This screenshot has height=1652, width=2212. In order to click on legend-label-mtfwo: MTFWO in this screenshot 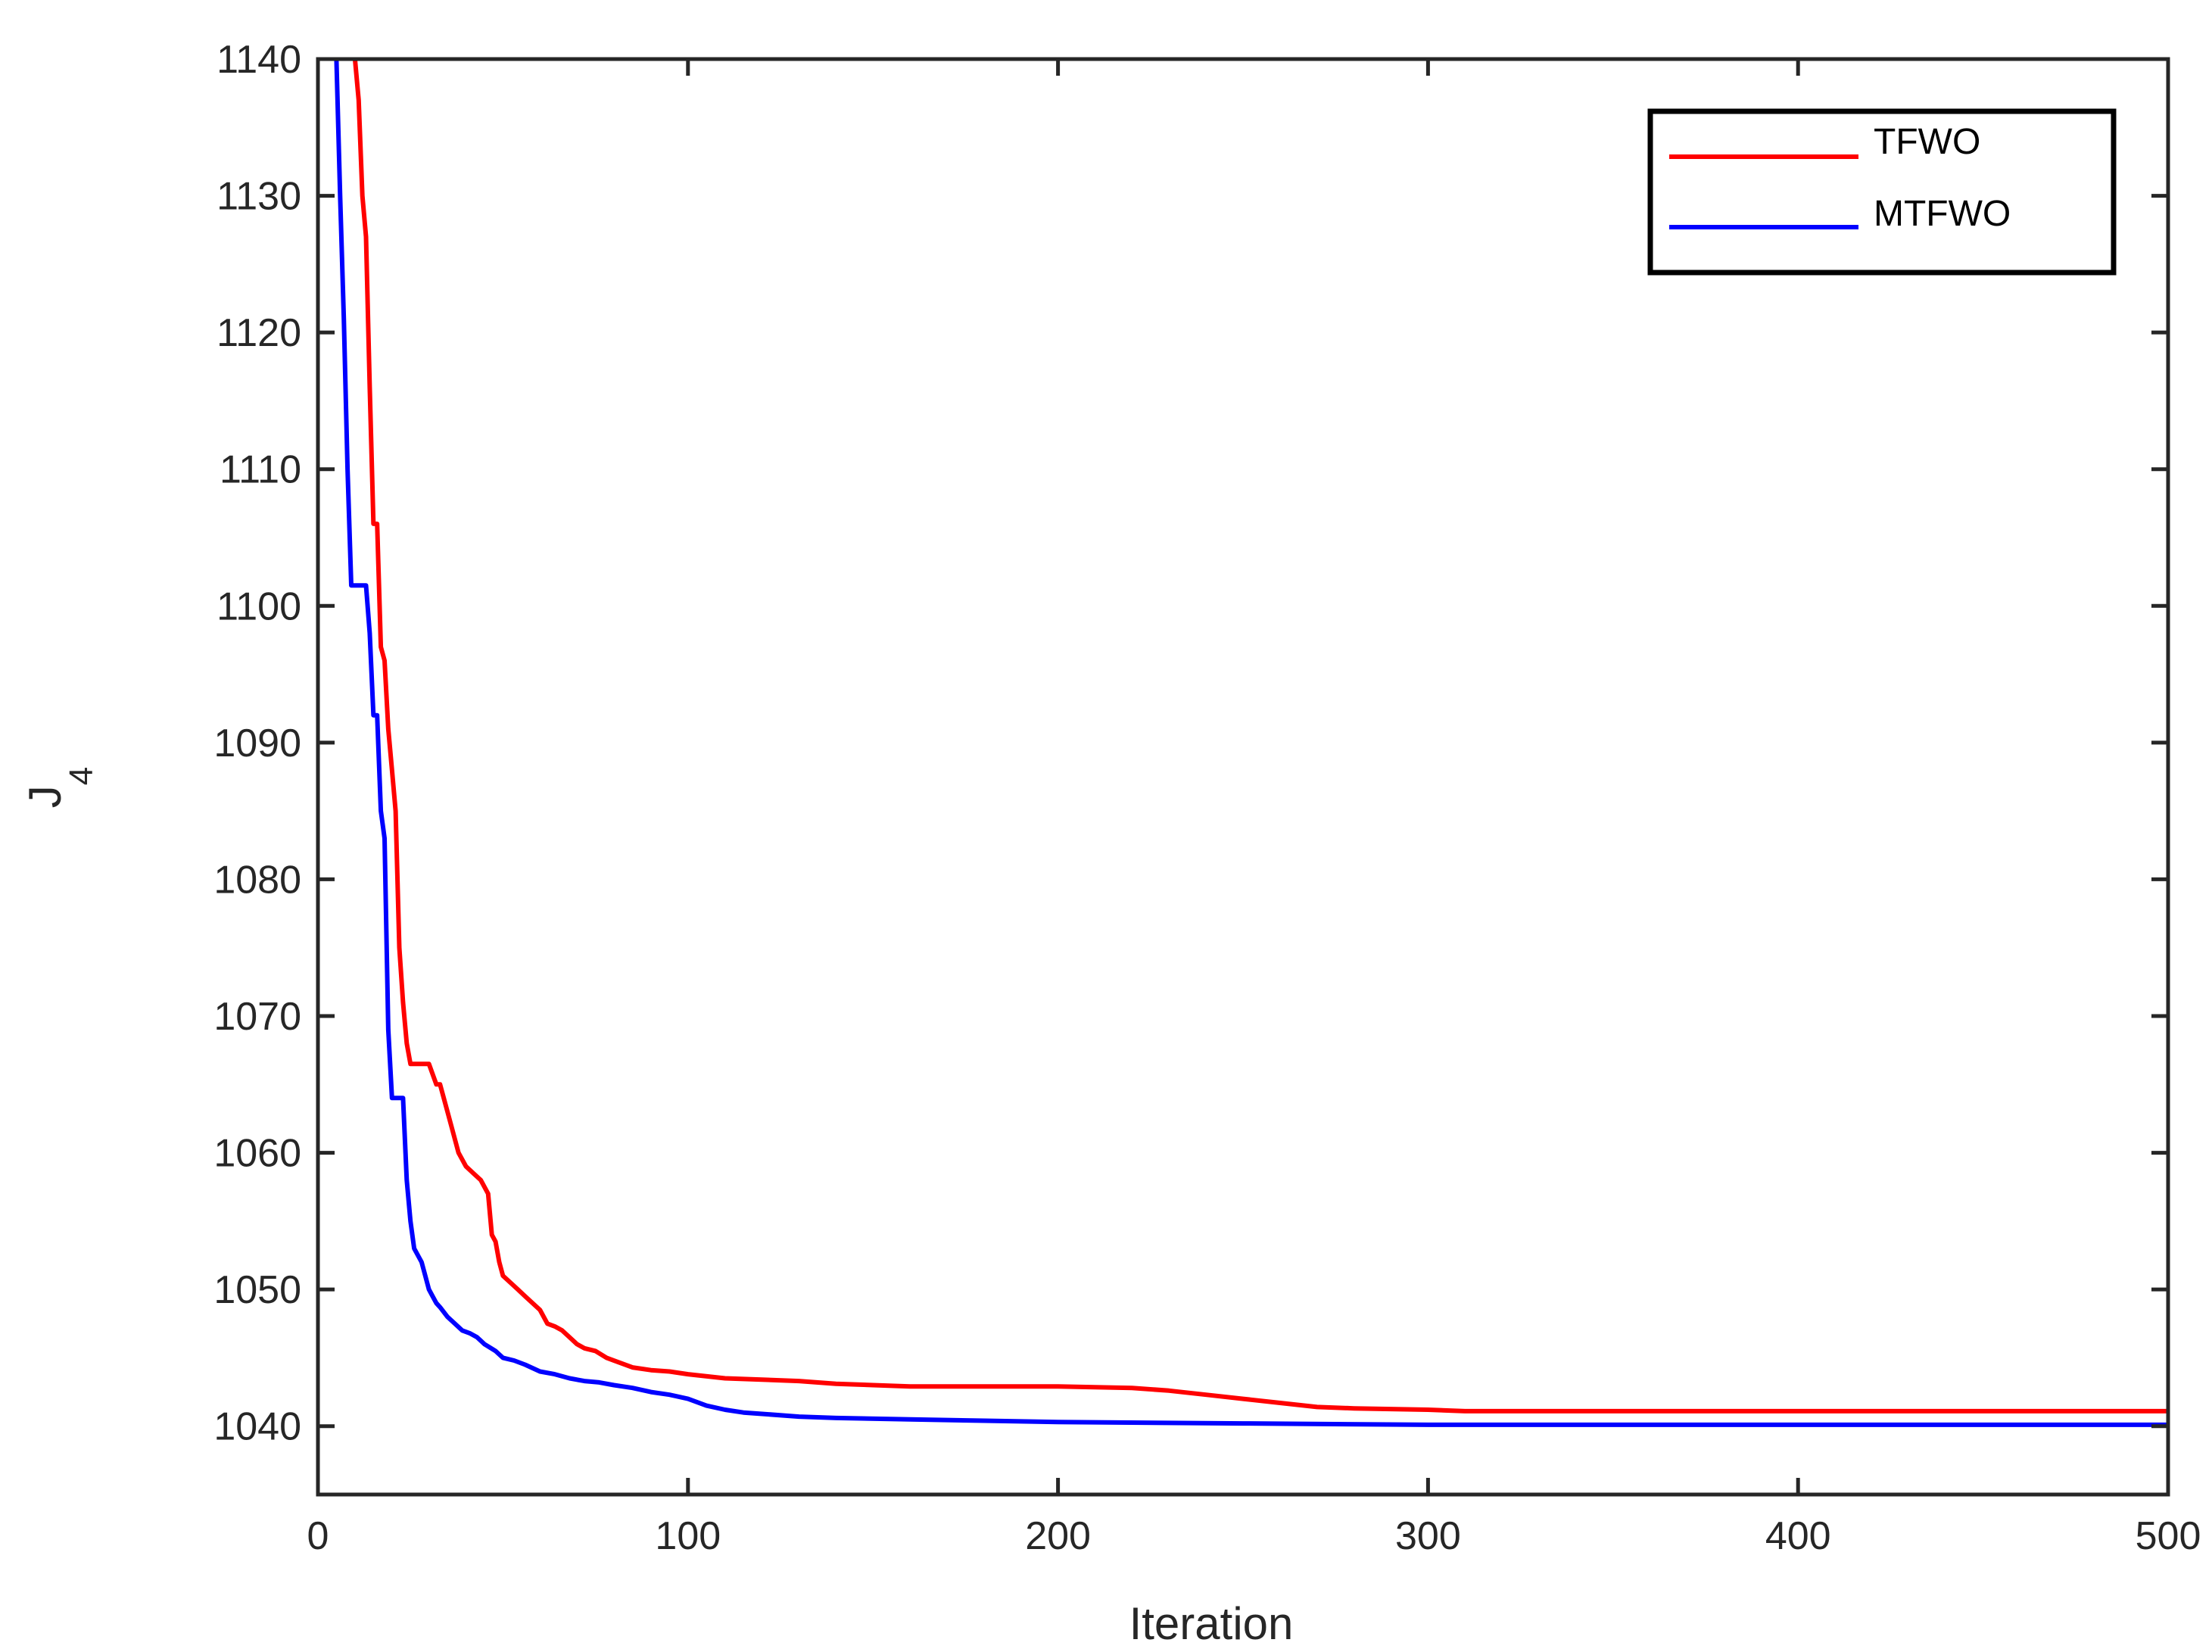, I will do `click(1942, 214)`.